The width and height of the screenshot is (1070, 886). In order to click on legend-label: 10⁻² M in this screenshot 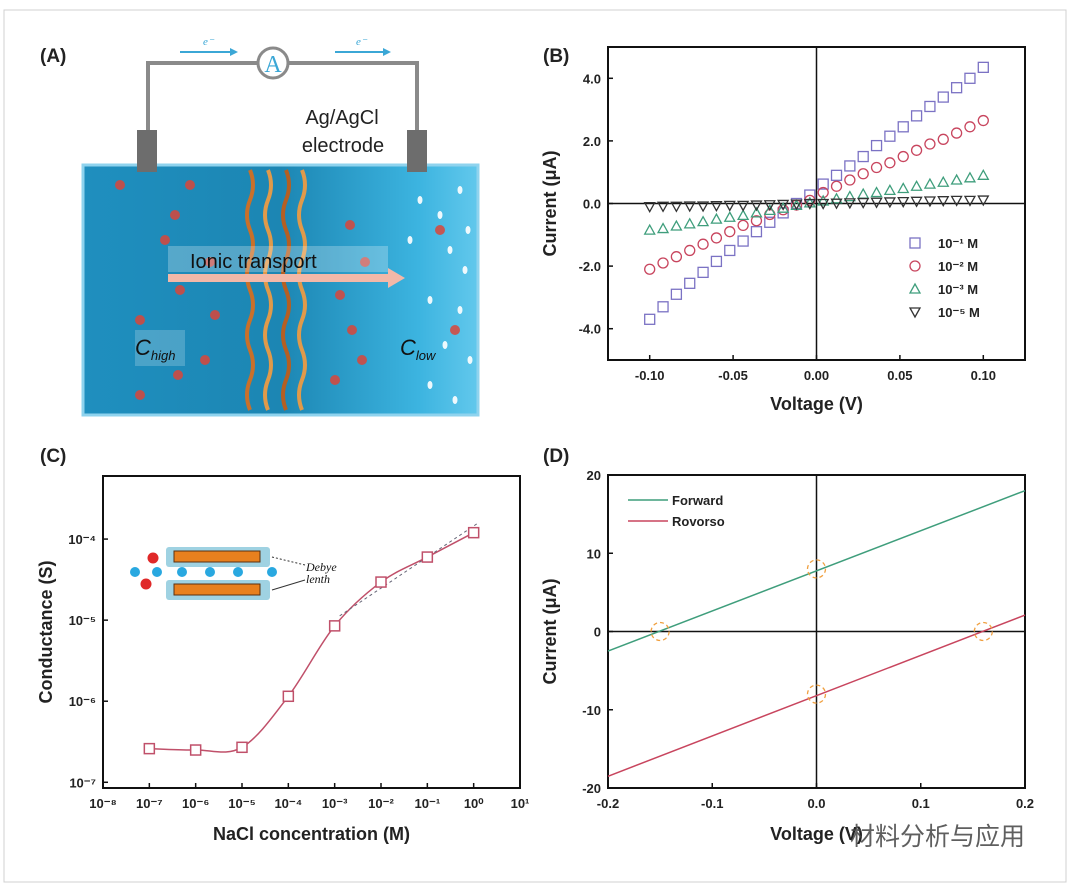, I will do `click(958, 266)`.